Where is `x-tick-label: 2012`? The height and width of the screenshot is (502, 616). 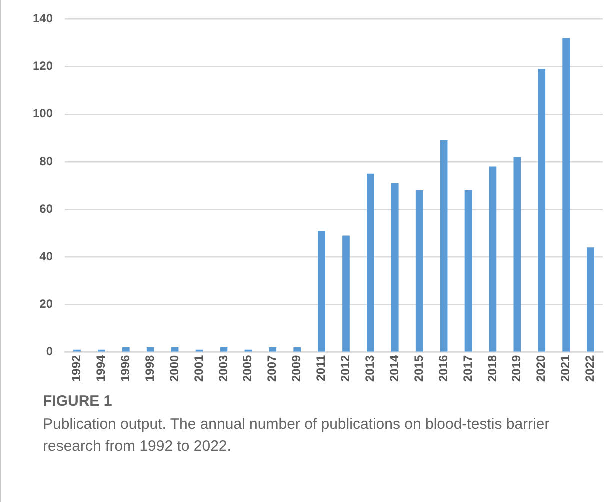 x-tick-label: 2012 is located at coordinates (345, 368).